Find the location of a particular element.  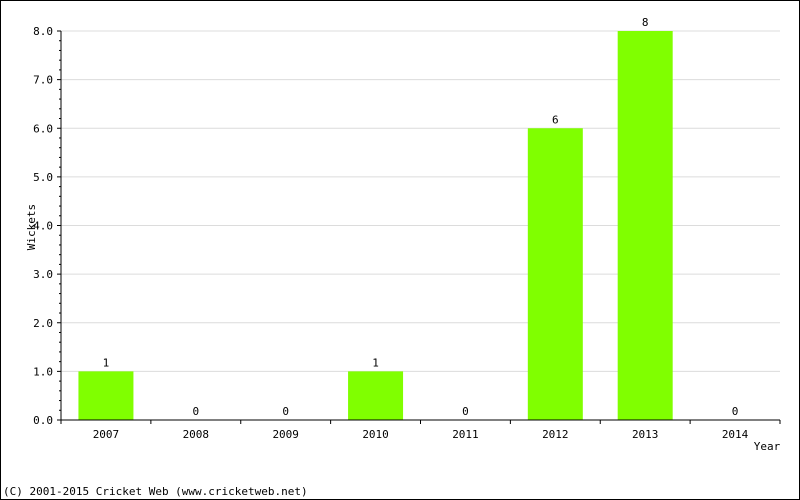

data-label-2010: 1 is located at coordinates (375, 362).